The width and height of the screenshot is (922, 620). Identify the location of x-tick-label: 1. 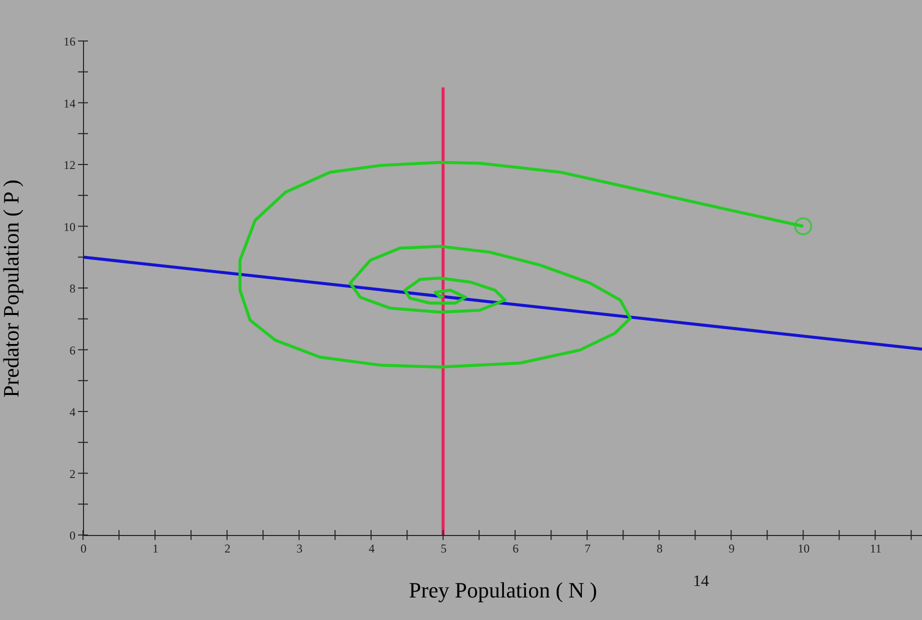
(155, 549).